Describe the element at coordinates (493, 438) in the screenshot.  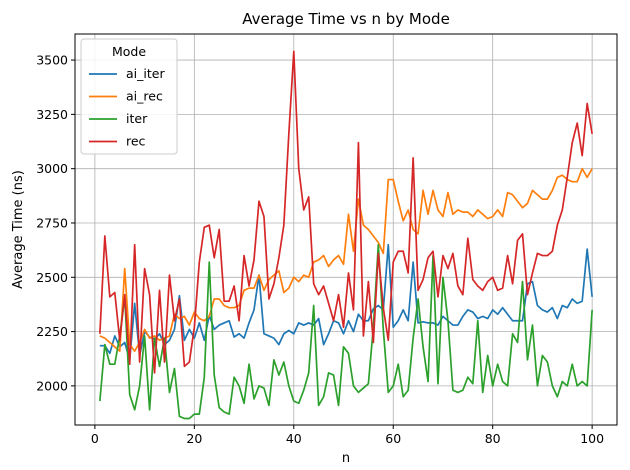
I see `x-tick-label: 80` at that location.